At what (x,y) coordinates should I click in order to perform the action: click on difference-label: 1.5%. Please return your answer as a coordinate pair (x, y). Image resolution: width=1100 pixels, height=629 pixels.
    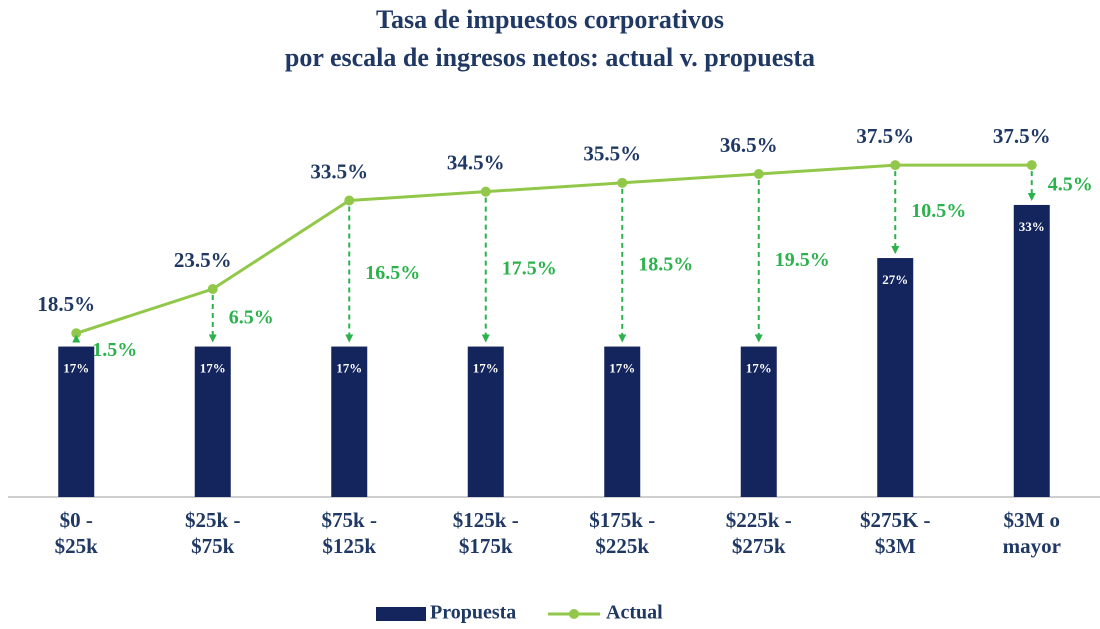
    Looking at the image, I should click on (114, 350).